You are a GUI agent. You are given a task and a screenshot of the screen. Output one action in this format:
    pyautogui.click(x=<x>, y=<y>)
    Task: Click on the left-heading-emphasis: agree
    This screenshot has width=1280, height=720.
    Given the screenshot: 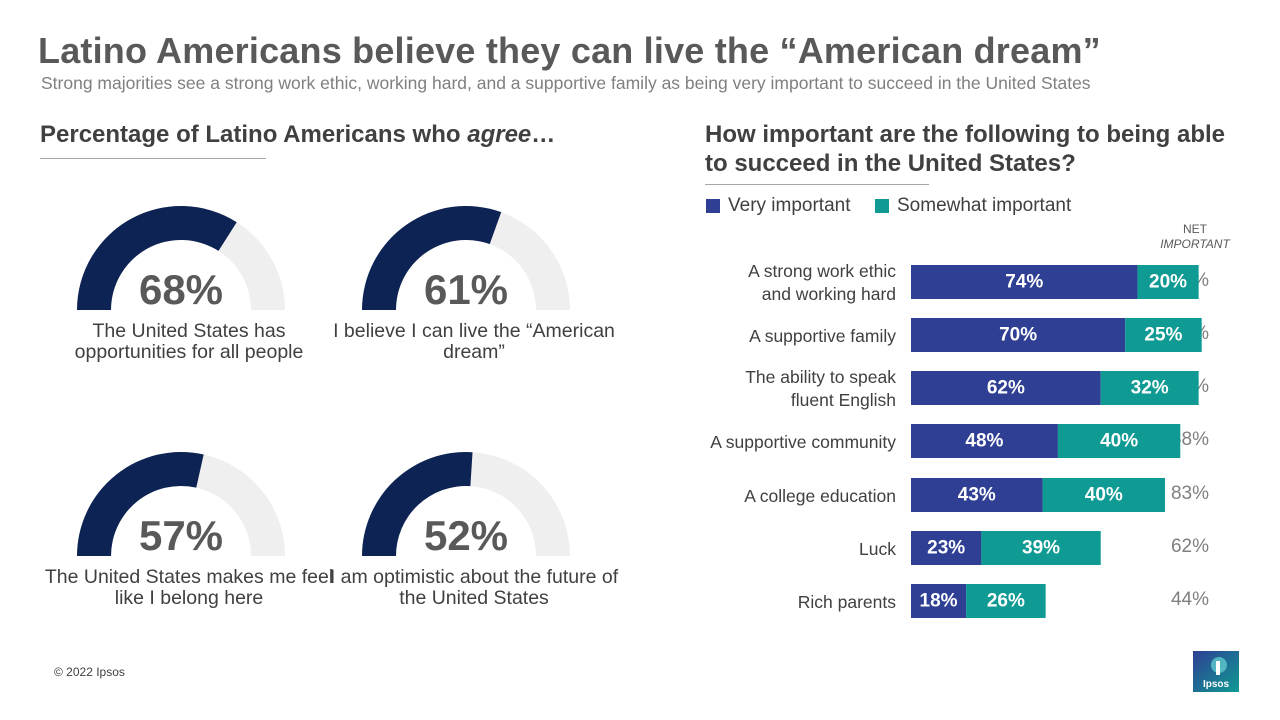 What is the action you would take?
    pyautogui.click(x=499, y=134)
    